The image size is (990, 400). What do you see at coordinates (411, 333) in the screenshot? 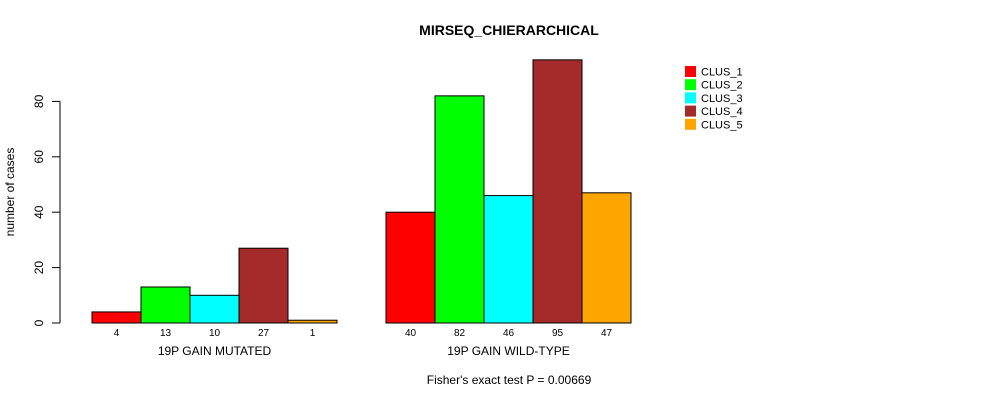
I see `bar-count-label: 40` at bounding box center [411, 333].